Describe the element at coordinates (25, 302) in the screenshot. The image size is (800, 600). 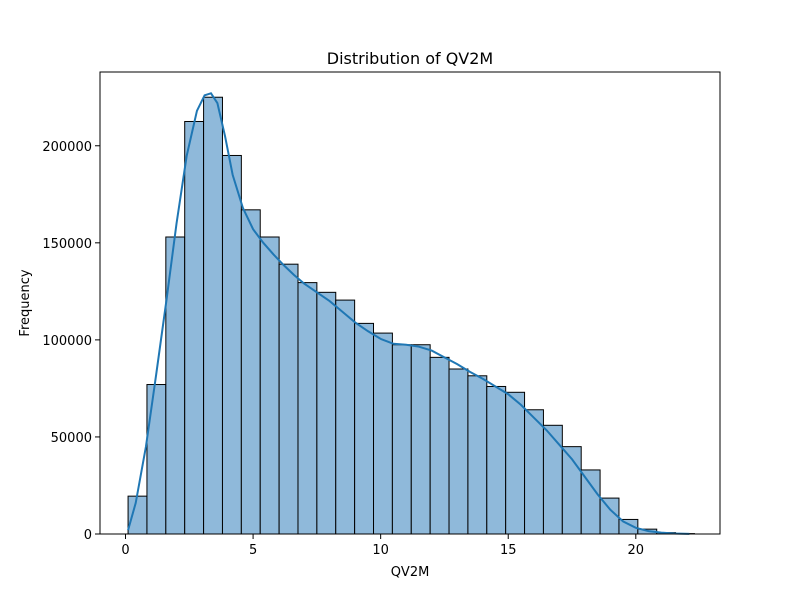
I see `y-axis-label: Frequency` at that location.